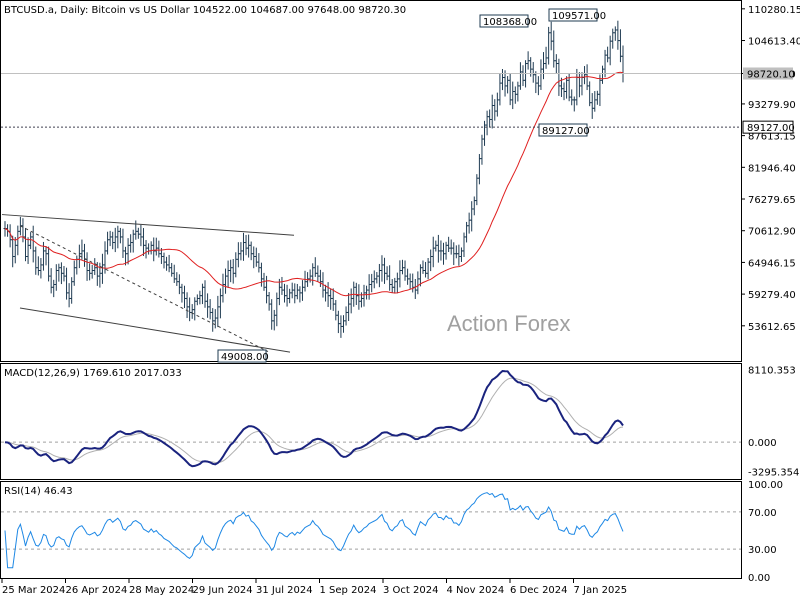 The image size is (800, 600). Describe the element at coordinates (771, 128) in the screenshot. I see `support-price-tag-label: 89127.00` at that location.